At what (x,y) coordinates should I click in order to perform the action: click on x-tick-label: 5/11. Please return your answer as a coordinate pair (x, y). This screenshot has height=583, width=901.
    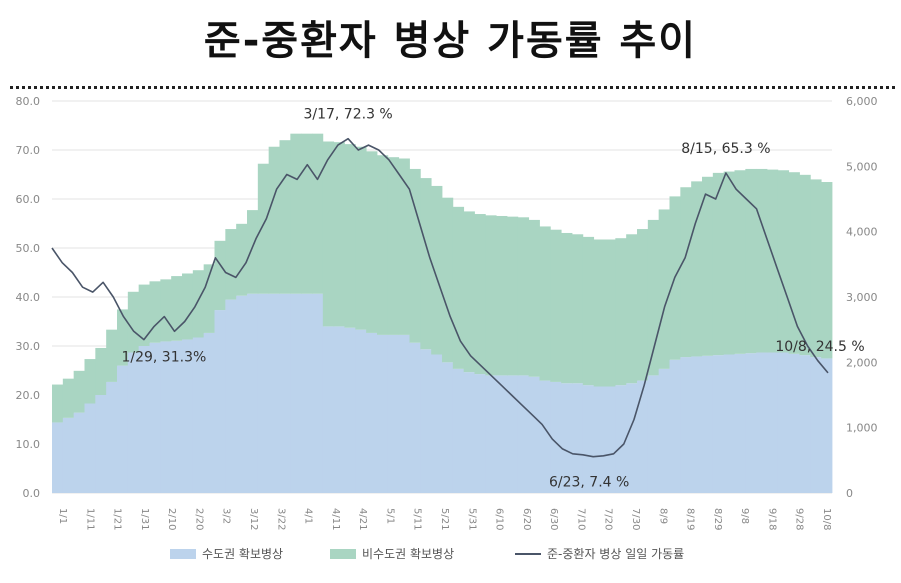
    Looking at the image, I should click on (417, 519).